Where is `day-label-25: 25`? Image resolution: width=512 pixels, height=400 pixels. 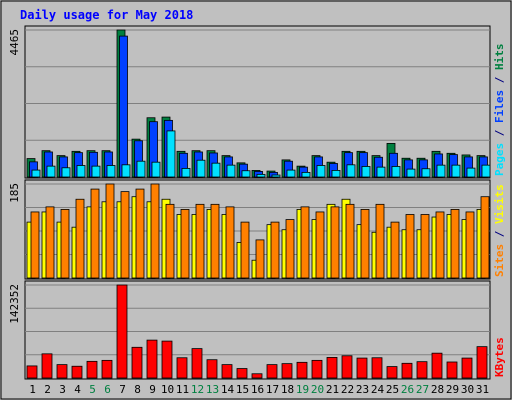 day-label-25: 25 is located at coordinates (392, 389).